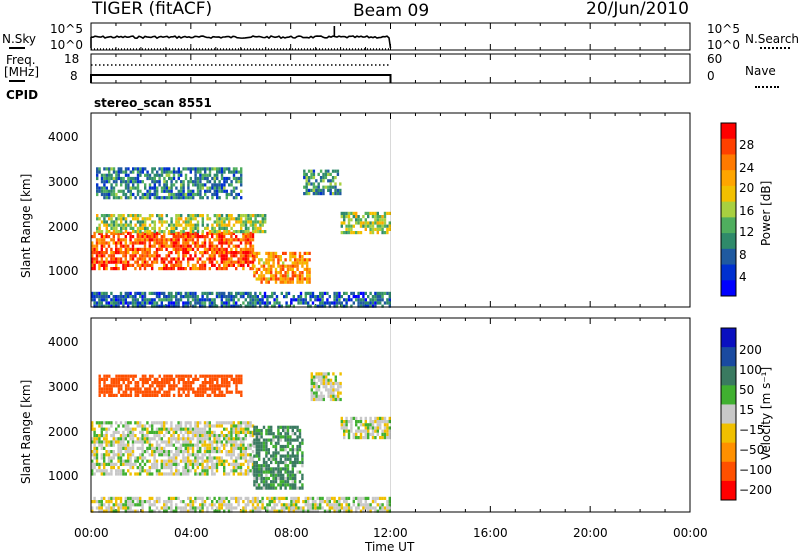 The height and width of the screenshot is (554, 800). I want to click on date-title: 20/Jun/2010, so click(637, 9).